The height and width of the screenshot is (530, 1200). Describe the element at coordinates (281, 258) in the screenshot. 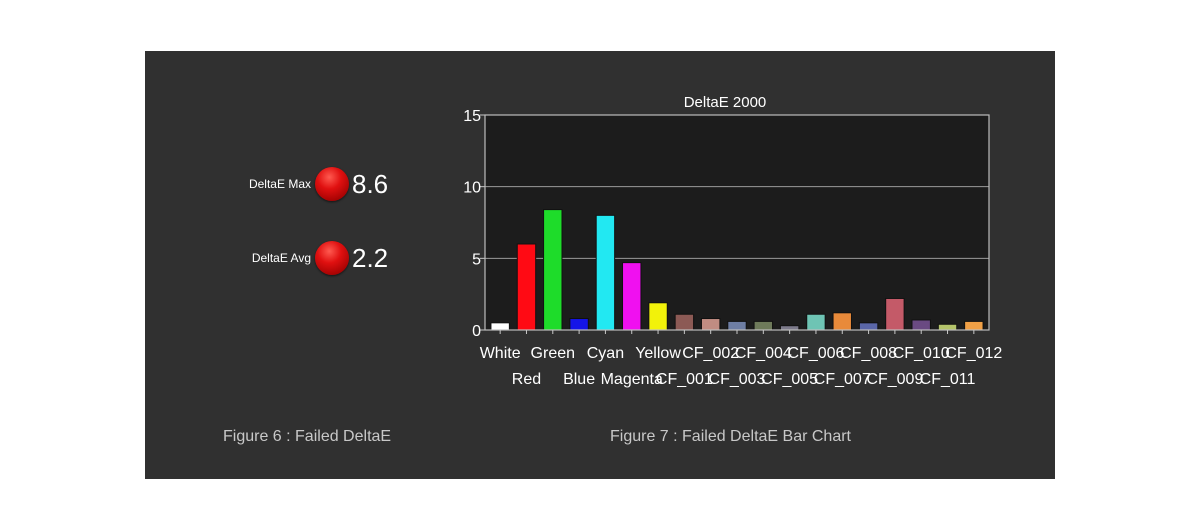

I see `deltae-avg-label: DeltaE Avg` at that location.